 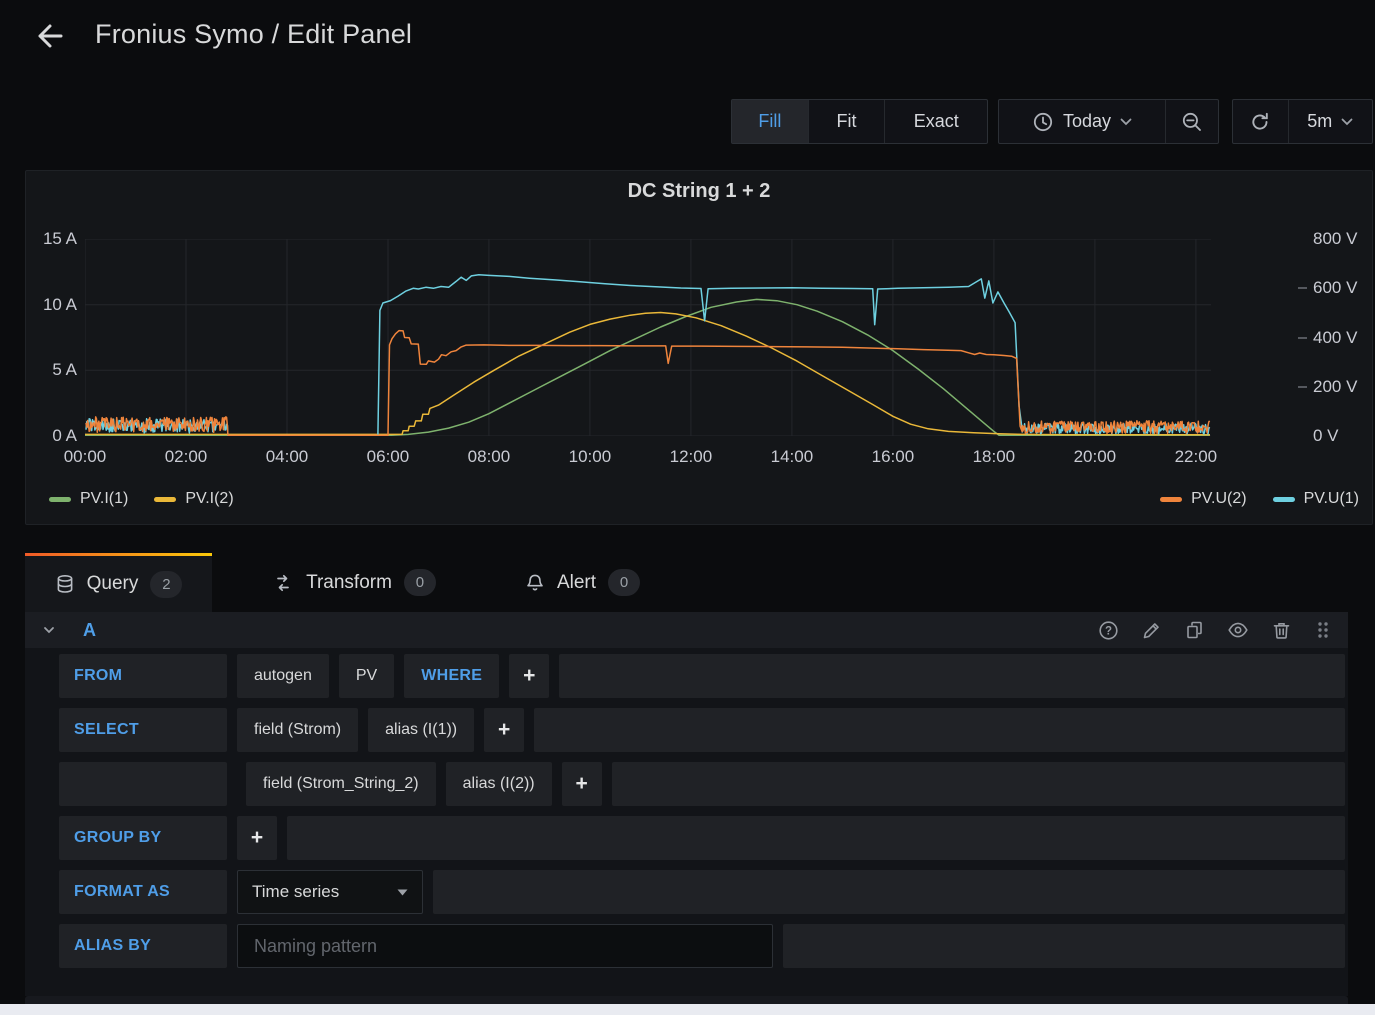 What do you see at coordinates (341, 784) in the screenshot?
I see `select-field-segment-2: field (Strom_String_2)` at bounding box center [341, 784].